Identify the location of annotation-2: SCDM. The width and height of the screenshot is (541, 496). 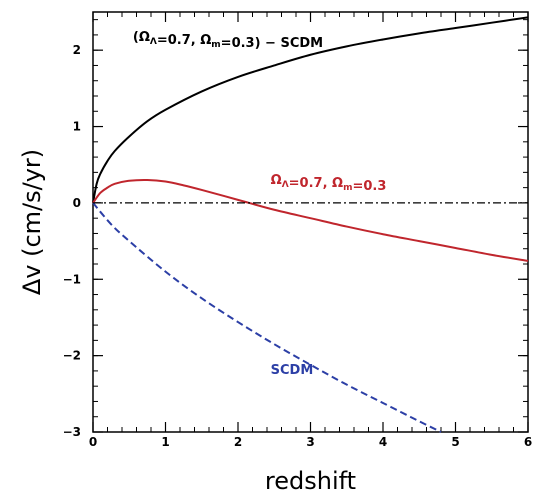
(292, 370).